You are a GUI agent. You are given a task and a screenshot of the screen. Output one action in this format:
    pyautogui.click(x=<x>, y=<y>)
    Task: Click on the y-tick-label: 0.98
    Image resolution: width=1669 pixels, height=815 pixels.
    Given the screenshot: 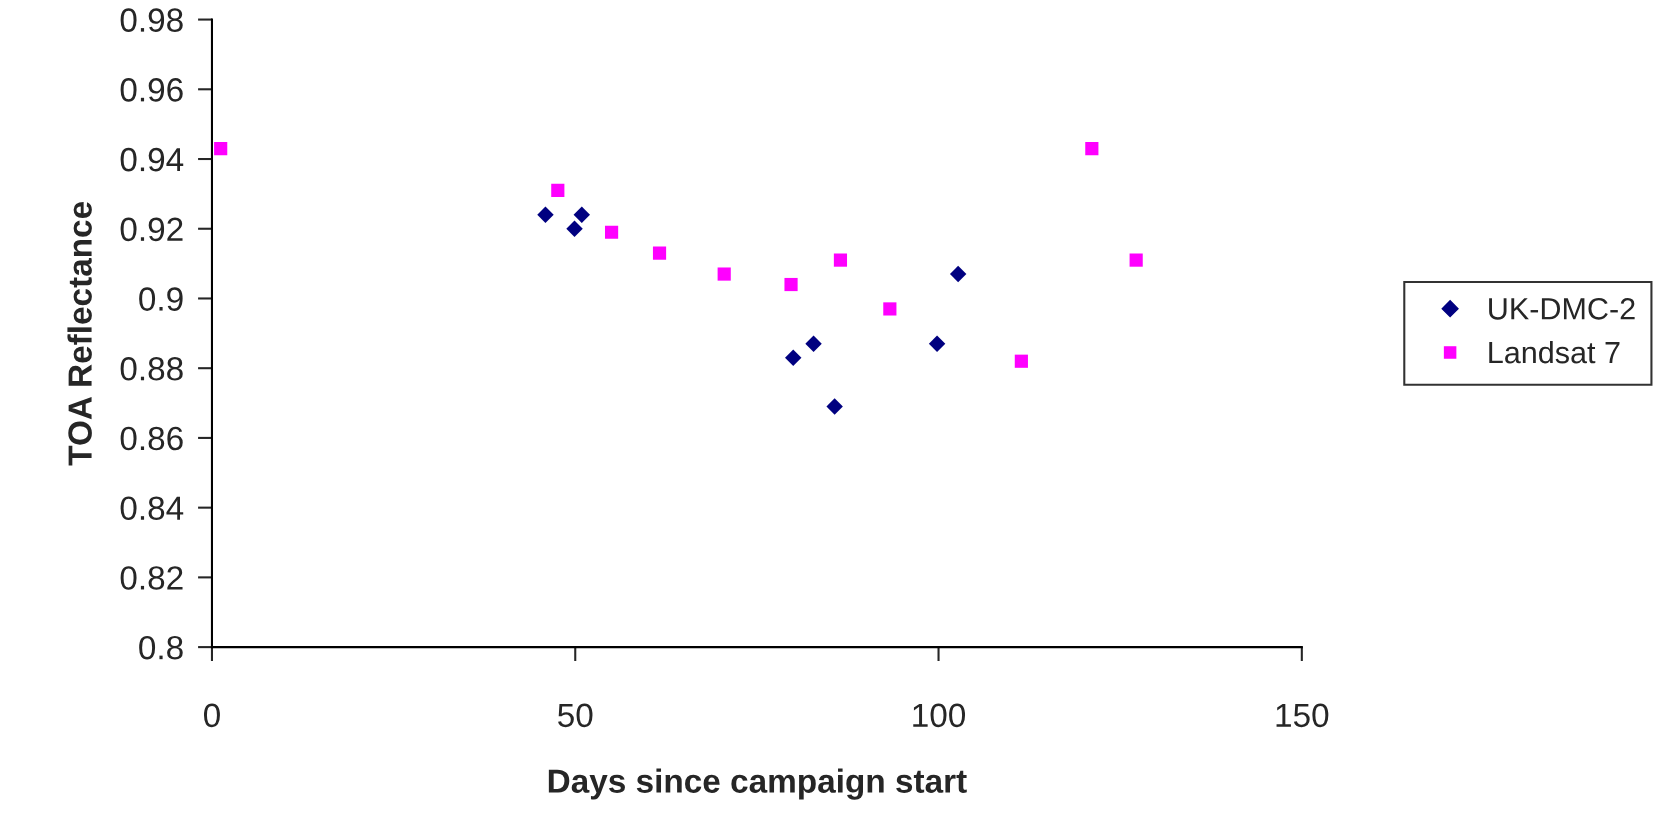 What is the action you would take?
    pyautogui.click(x=151, y=20)
    